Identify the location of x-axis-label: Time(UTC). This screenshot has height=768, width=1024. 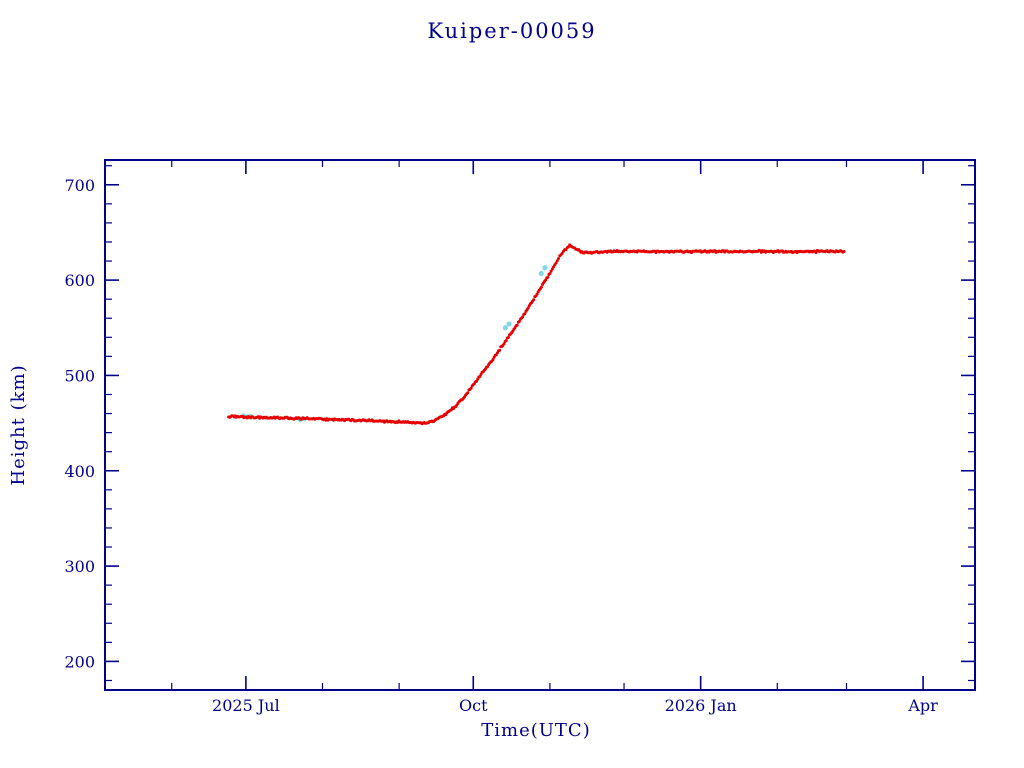
(535, 730).